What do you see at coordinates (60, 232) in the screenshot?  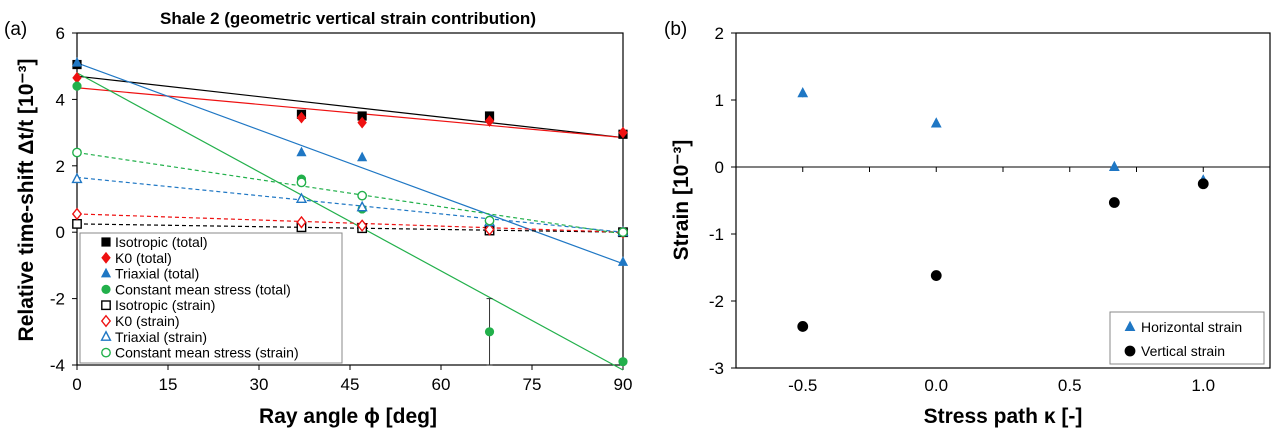 I see `panel-a-ytick-label: 0` at bounding box center [60, 232].